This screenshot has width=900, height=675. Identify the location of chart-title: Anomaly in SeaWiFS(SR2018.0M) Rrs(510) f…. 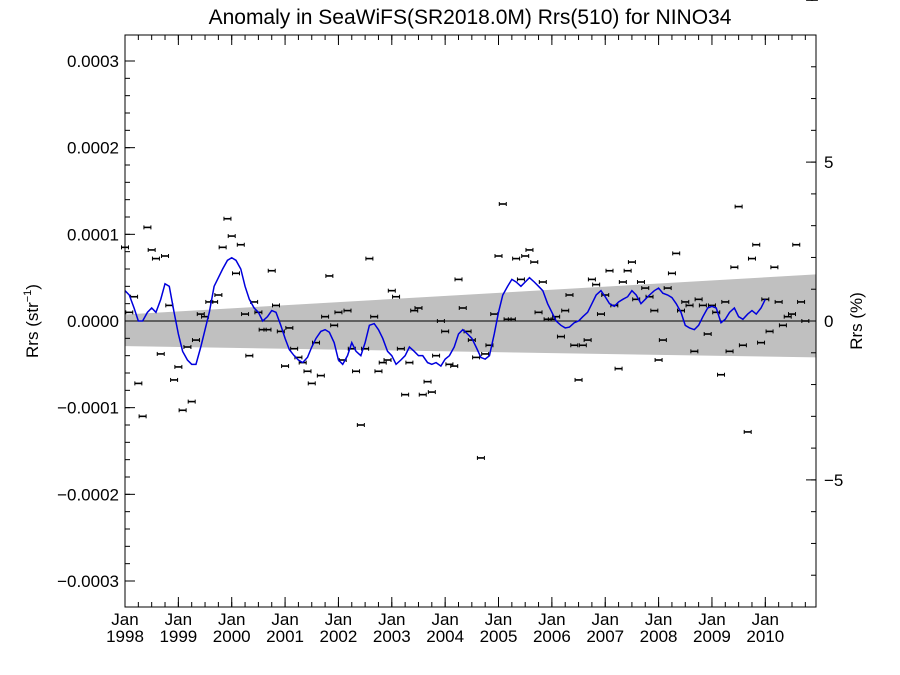
(470, 17).